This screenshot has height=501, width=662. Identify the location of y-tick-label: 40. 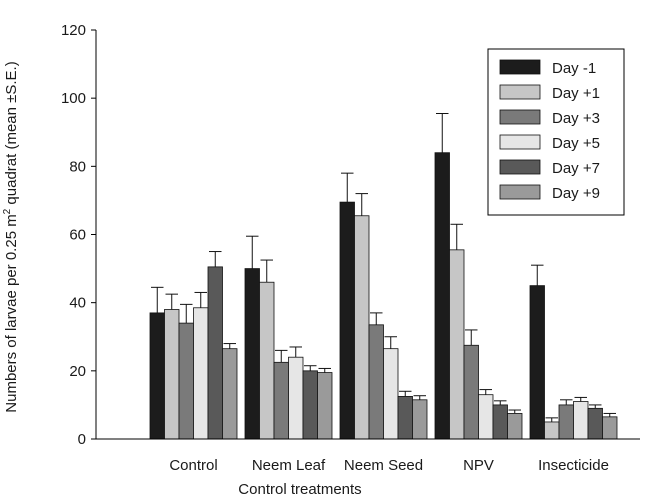
(77, 303).